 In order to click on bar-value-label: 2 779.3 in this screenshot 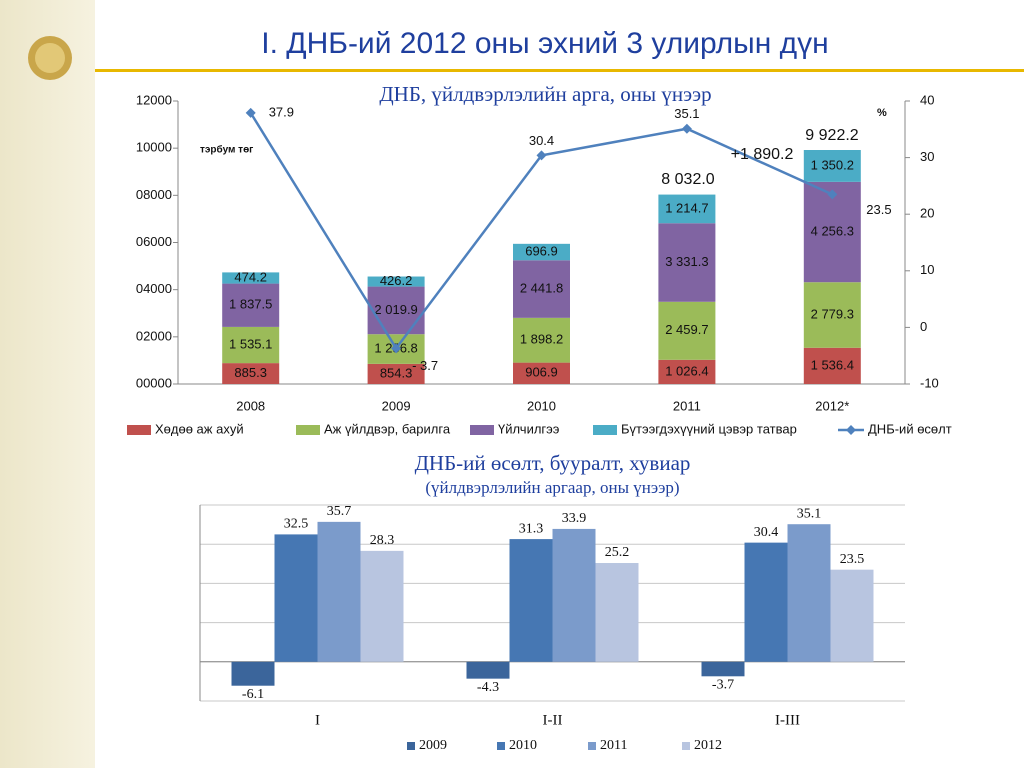, I will do `click(832, 313)`.